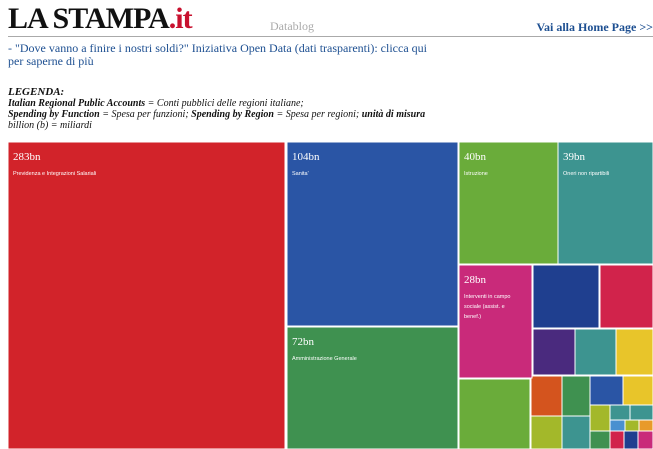 The image size is (653, 449). I want to click on tile-label: Oneri non ripartibili, so click(586, 174).